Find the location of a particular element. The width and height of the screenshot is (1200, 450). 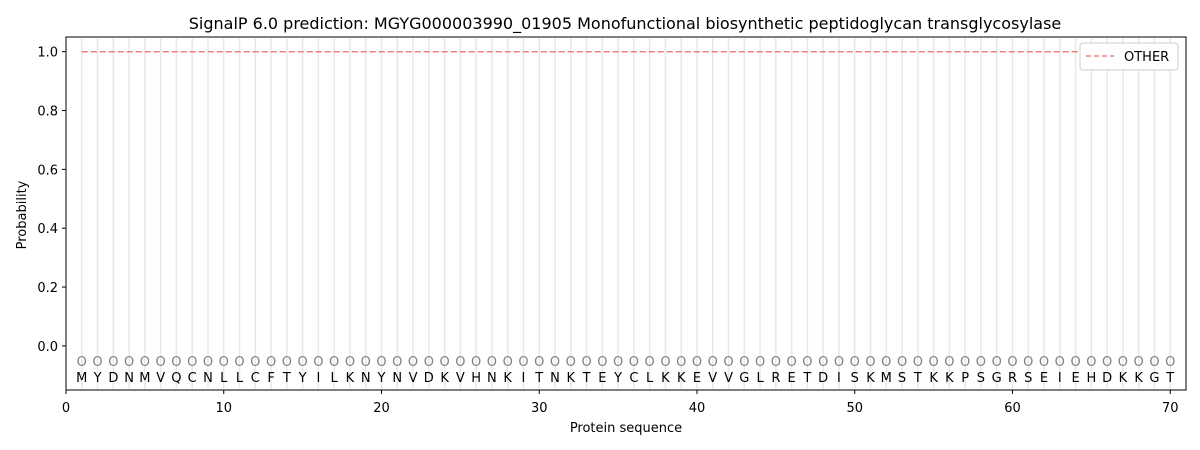

residue-label: P is located at coordinates (965, 378).